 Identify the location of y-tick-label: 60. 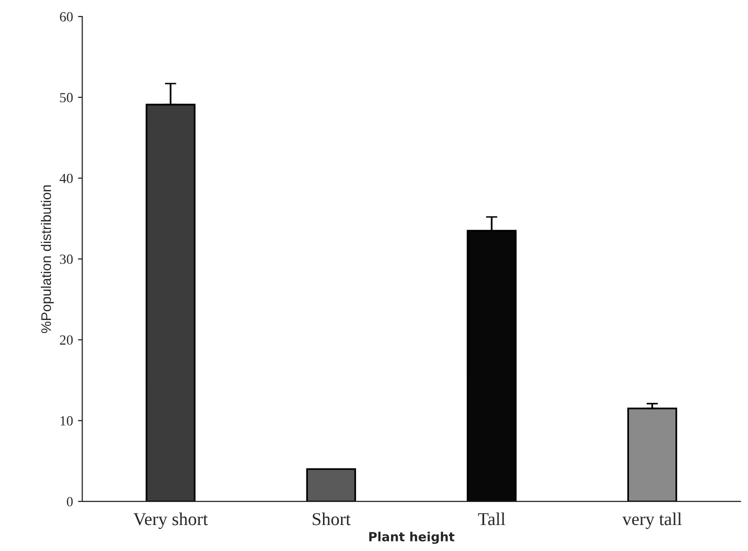
(66, 17).